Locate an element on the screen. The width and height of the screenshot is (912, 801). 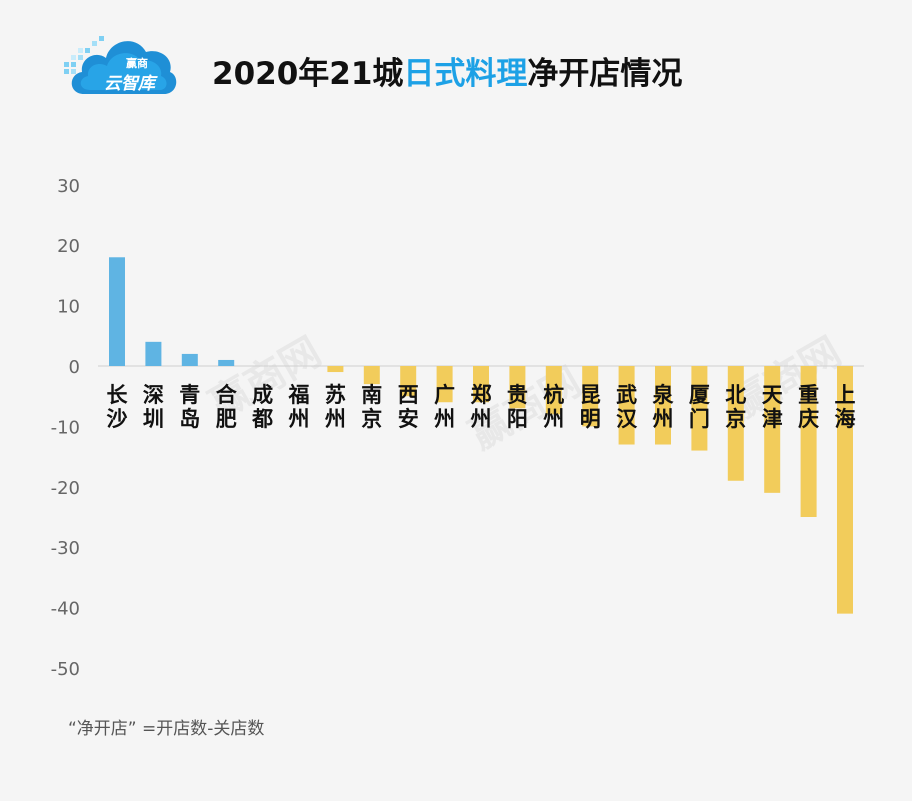
category-label: 武汉 is located at coordinates (627, 407).